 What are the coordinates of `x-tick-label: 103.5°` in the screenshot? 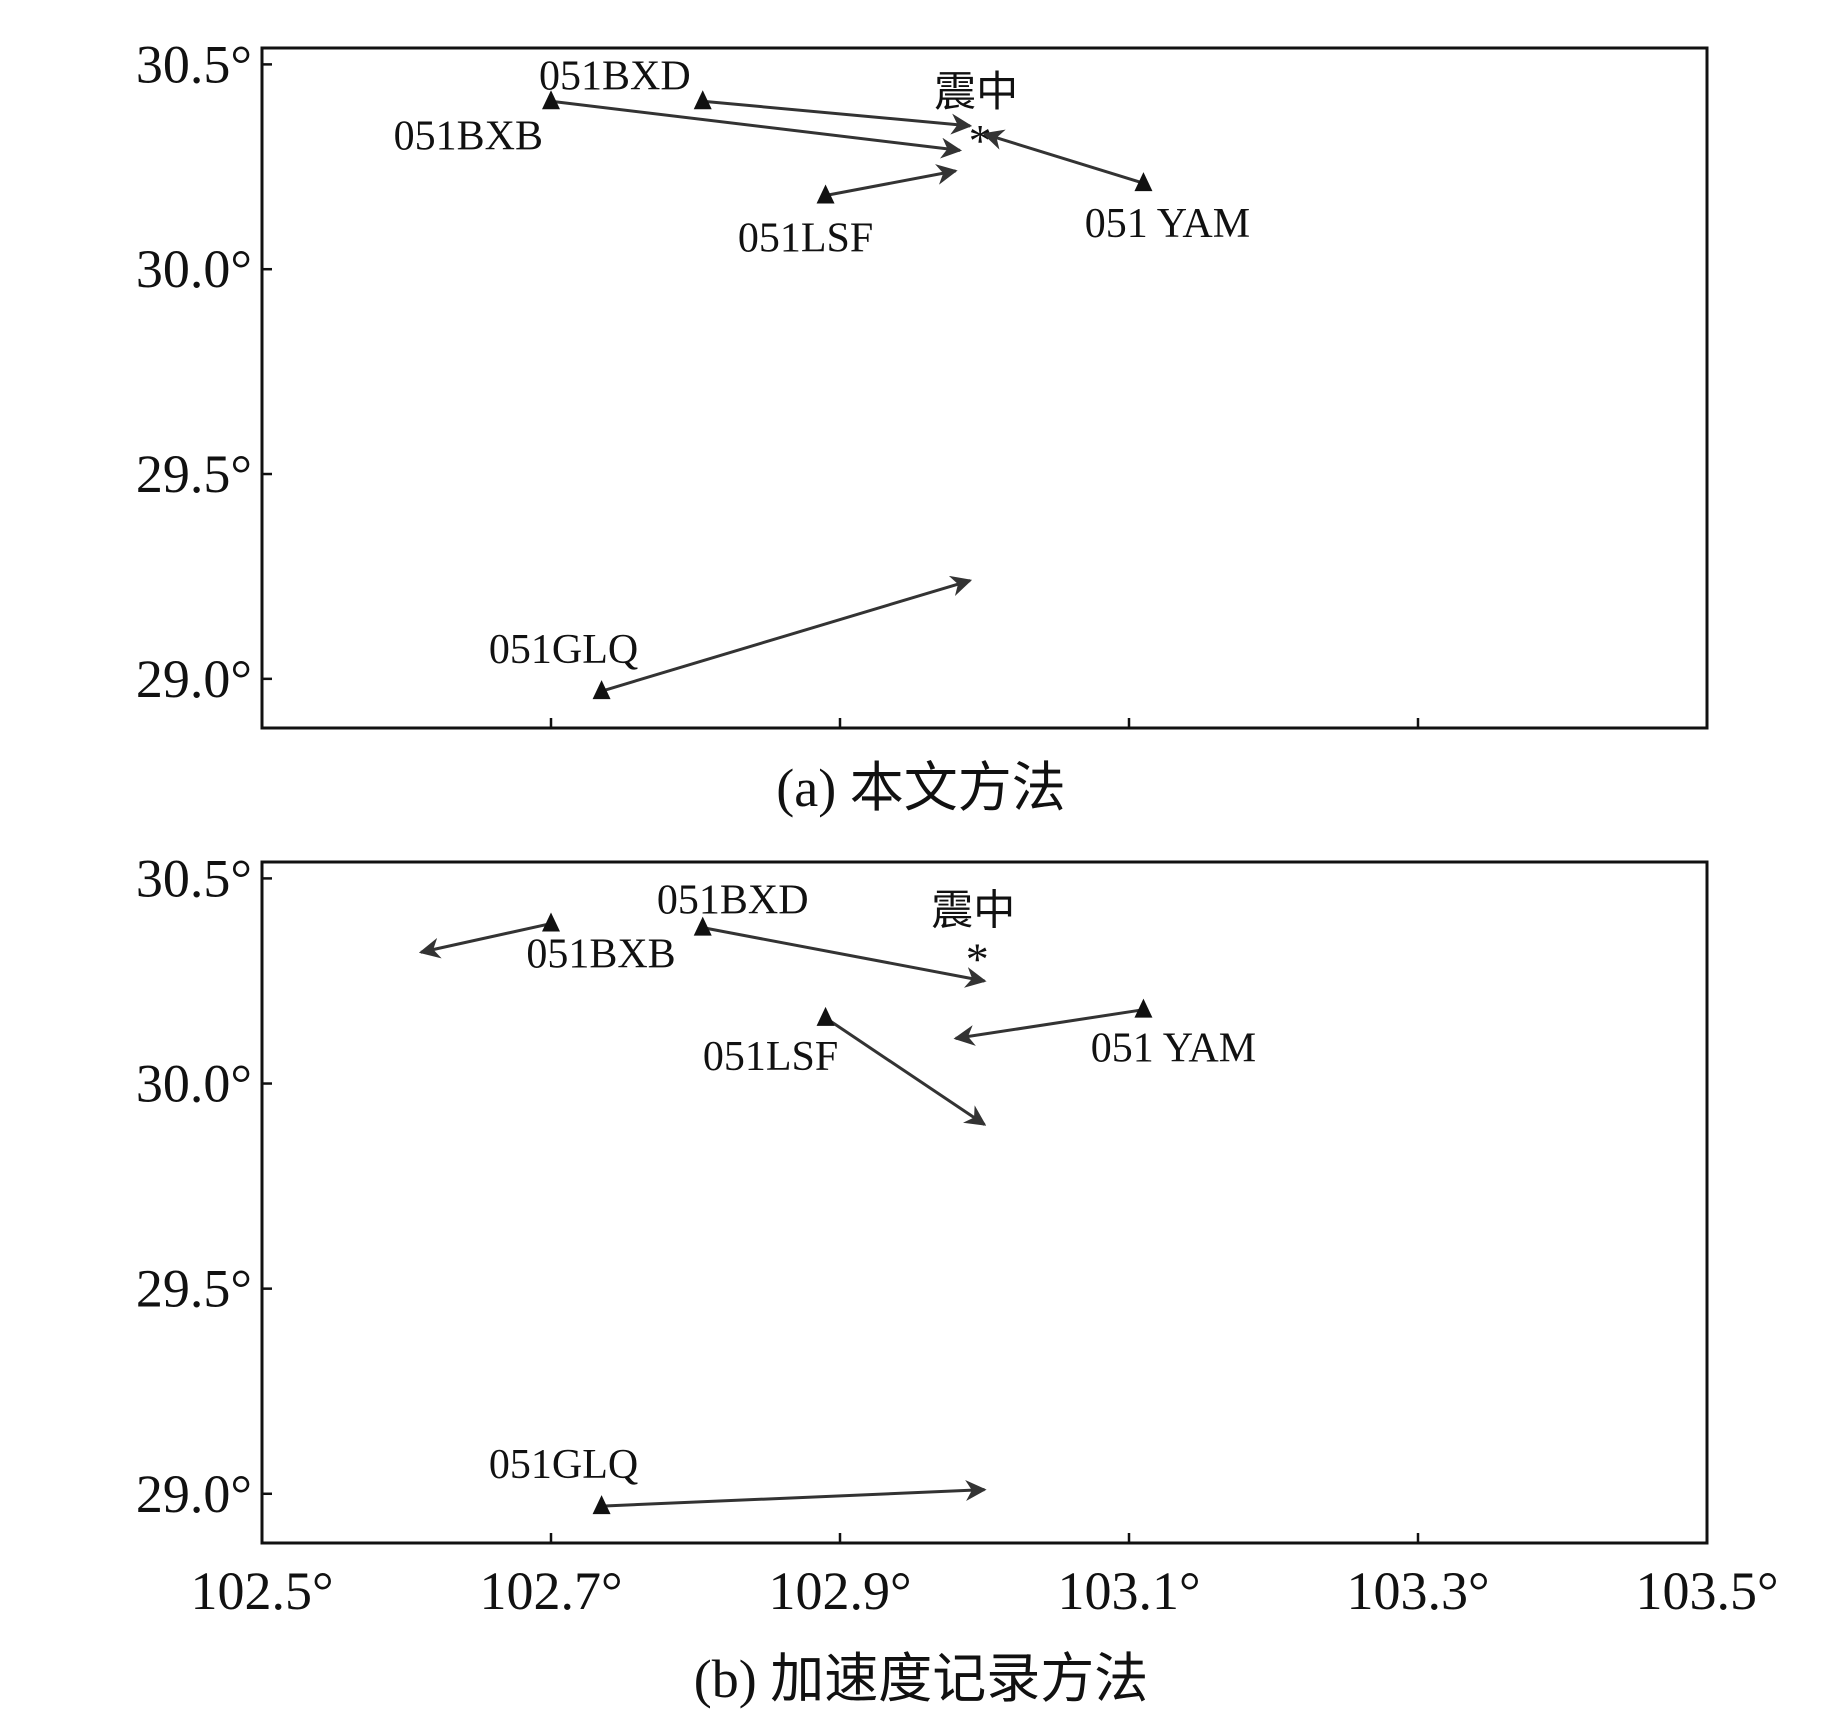 It's located at (1706, 1591).